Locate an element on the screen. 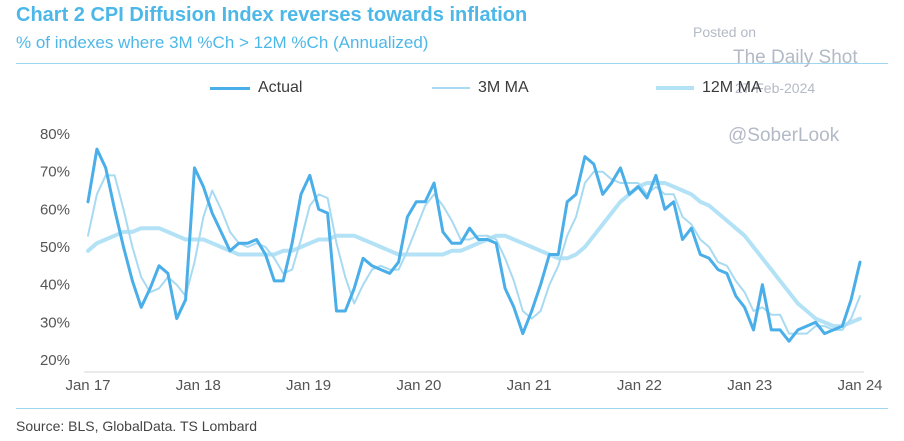 The height and width of the screenshot is (441, 904). legend-item-actual: Actual is located at coordinates (256, 88).